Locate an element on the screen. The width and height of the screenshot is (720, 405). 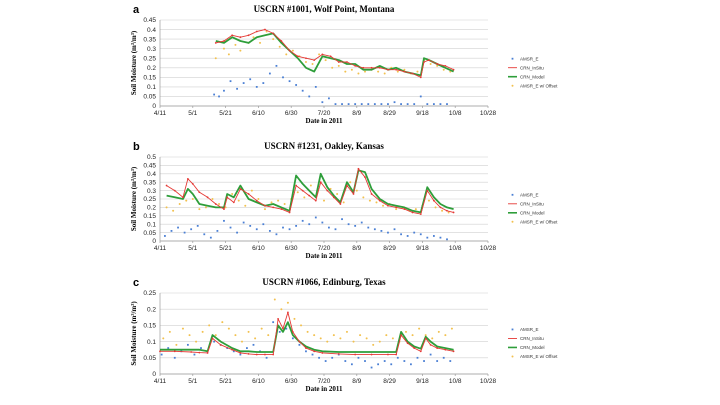
x-axis-label: Date in 2011 is located at coordinates (324, 389).